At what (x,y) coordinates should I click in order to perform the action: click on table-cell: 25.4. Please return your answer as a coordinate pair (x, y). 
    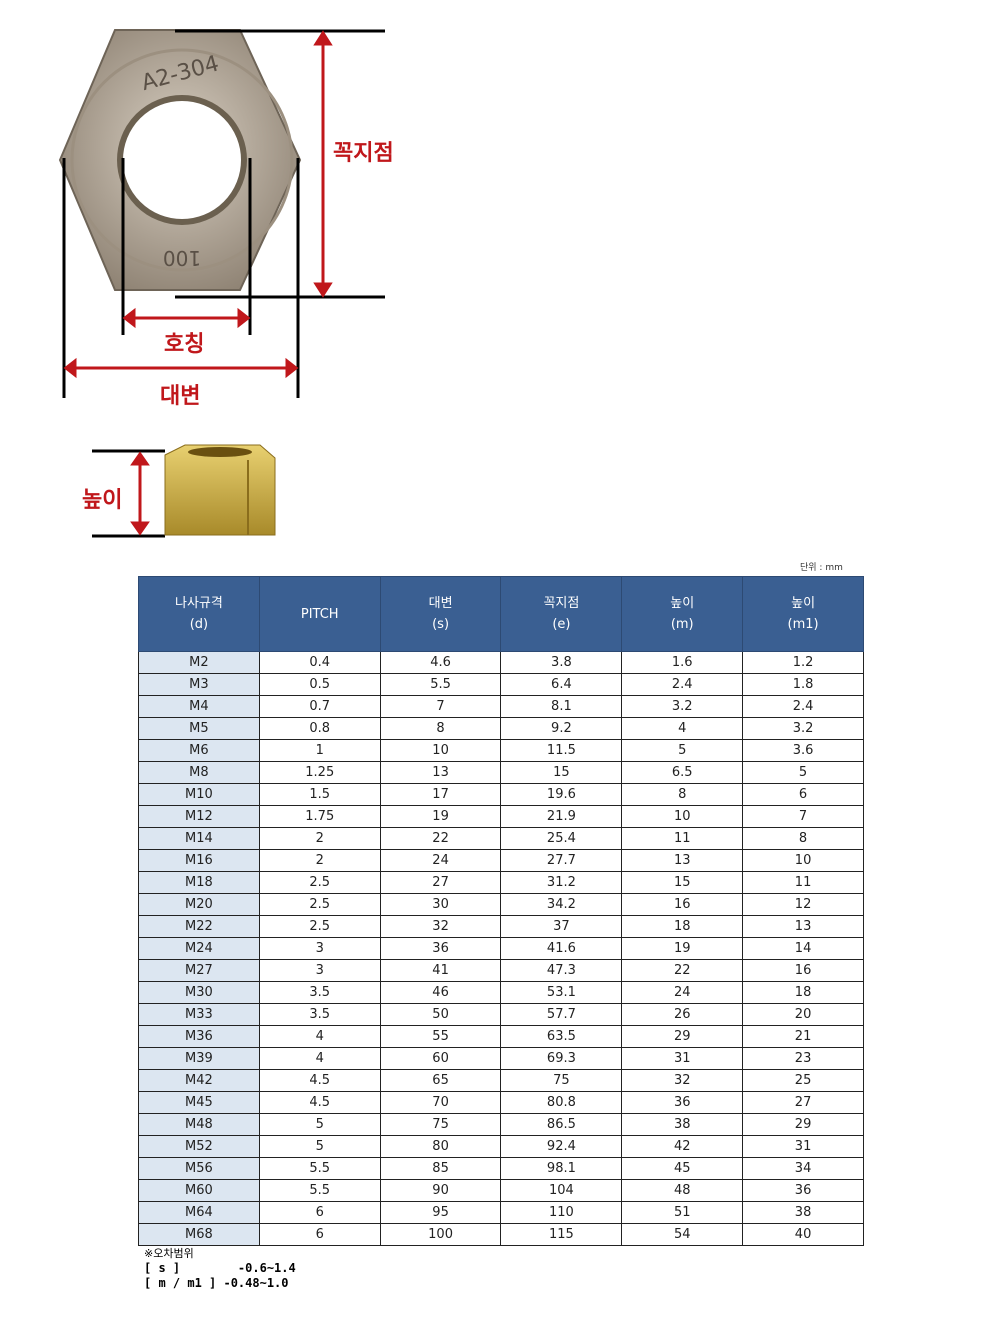
    Looking at the image, I should click on (561, 838).